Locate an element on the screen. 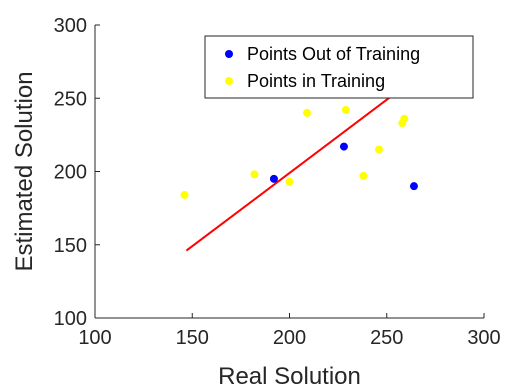 The image size is (506, 387). x-axis-label: Real Solution is located at coordinates (289, 375).